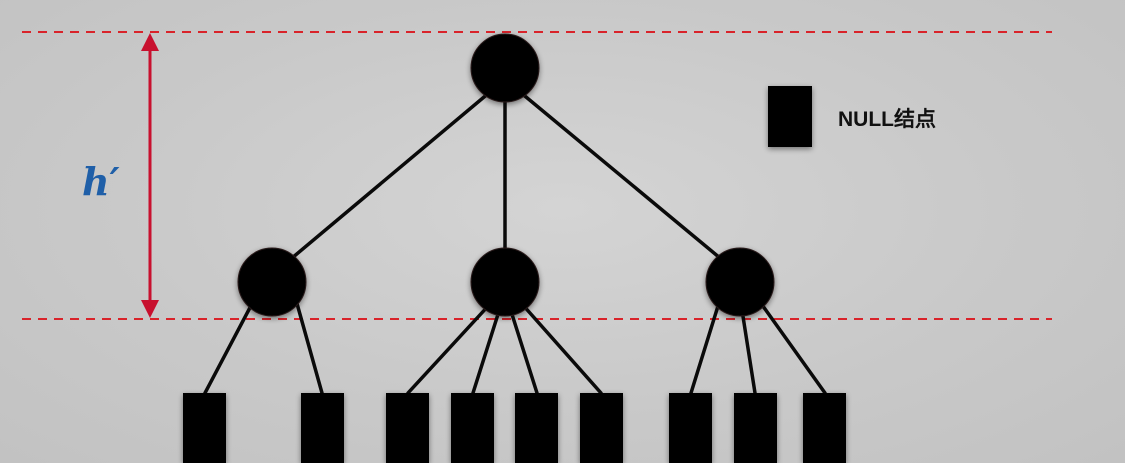 Image resolution: width=1125 pixels, height=463 pixels. Describe the element at coordinates (620, 175) in the screenshot. I see `edge-root-right` at that location.